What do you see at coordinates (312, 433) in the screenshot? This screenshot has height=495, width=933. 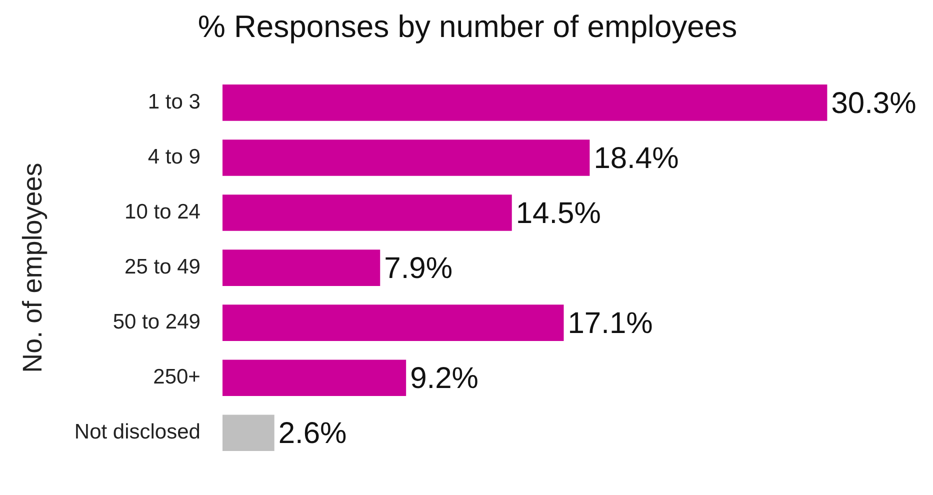 I see `data-label: 2.6%` at bounding box center [312, 433].